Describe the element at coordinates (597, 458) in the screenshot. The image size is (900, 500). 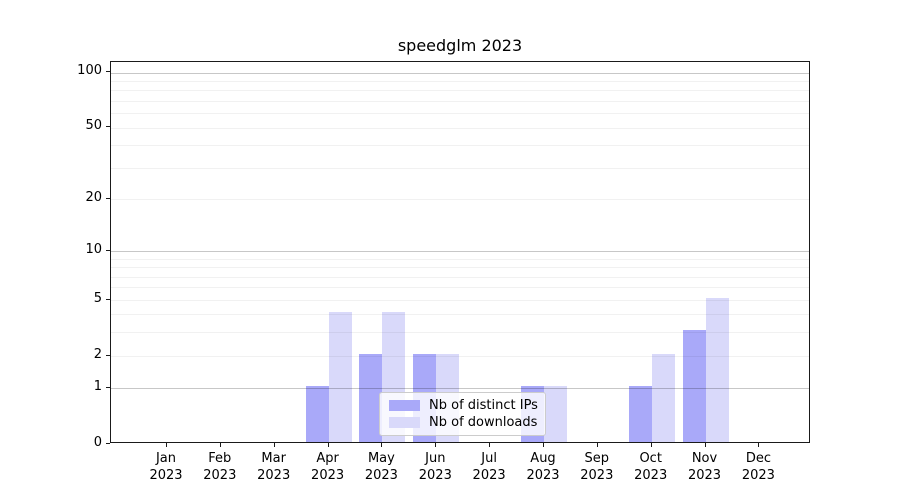
I see `x-tick-month: Sep` at that location.